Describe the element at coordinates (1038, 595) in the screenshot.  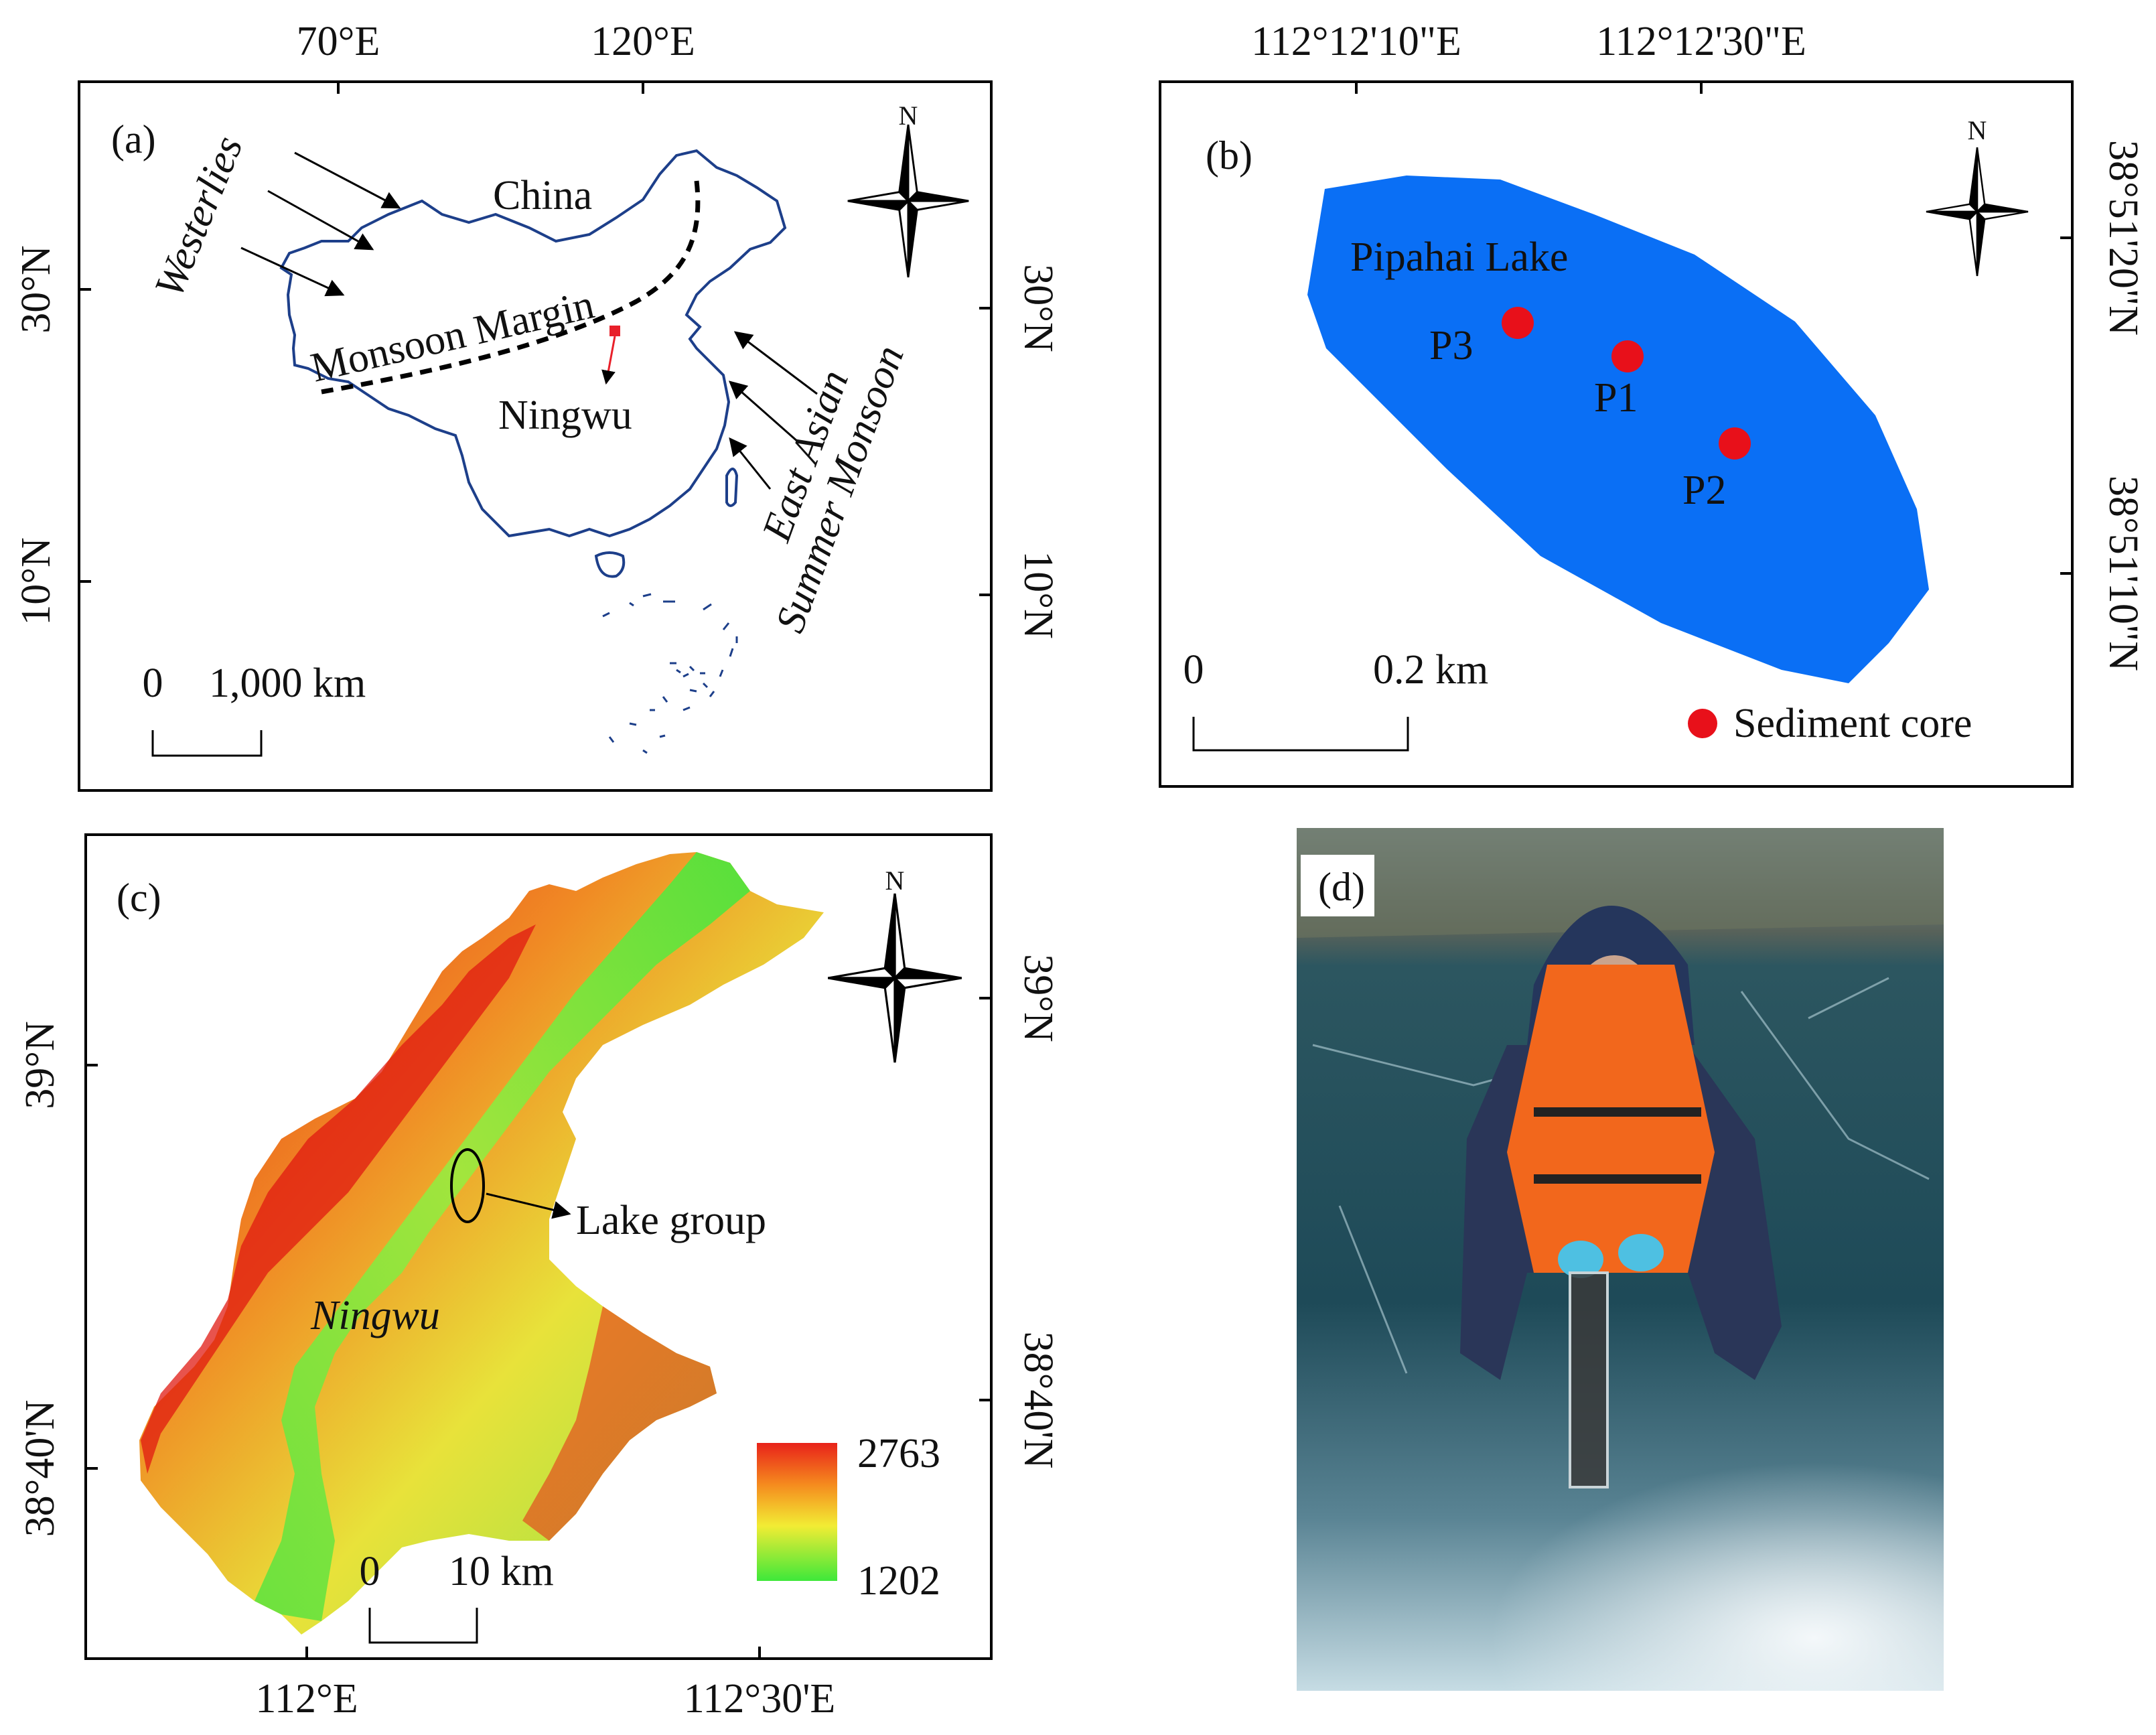
I see `panel-a-right-tick-10n: 10°N` at that location.